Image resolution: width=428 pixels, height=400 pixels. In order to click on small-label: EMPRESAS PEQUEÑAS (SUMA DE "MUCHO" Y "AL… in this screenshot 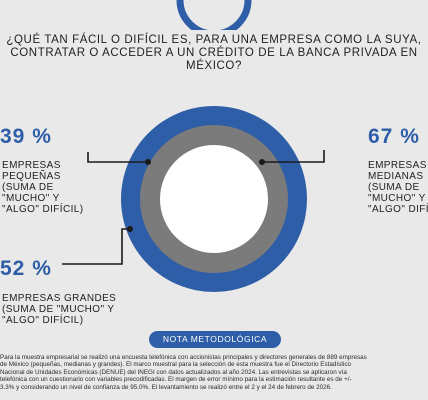, I will do `click(42, 187)`.